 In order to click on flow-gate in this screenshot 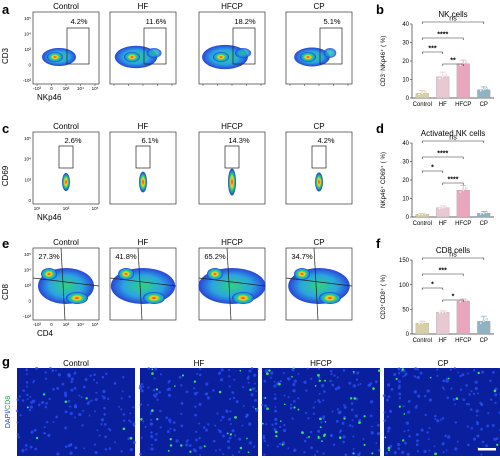, I will do `click(143, 157)`.